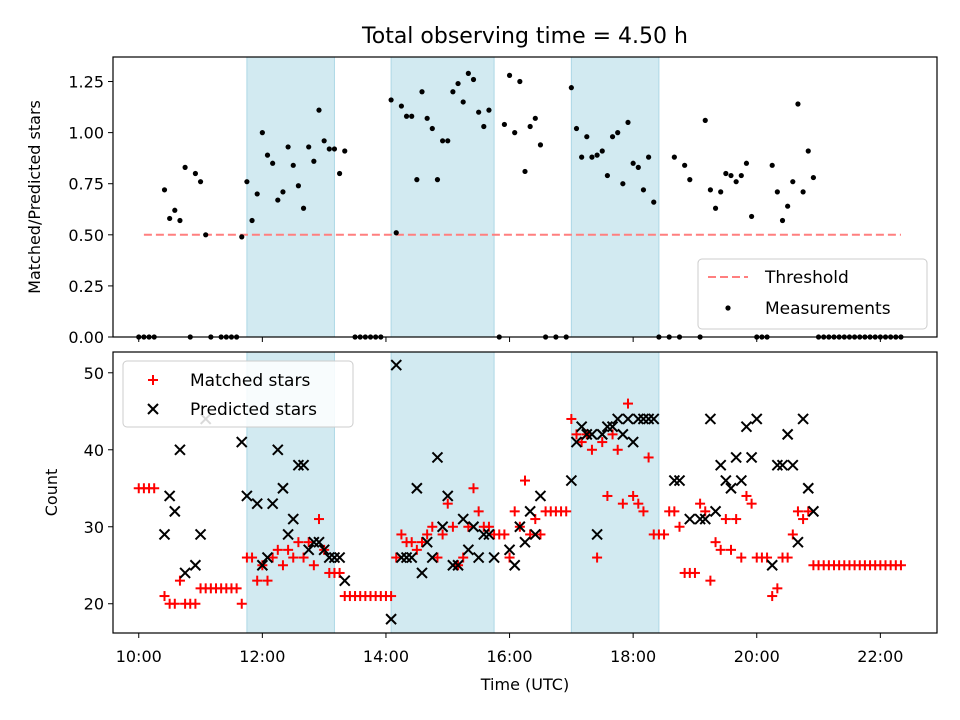 The image size is (960, 720). What do you see at coordinates (509, 656) in the screenshot?
I see `x-tick-label: 16:00` at bounding box center [509, 656].